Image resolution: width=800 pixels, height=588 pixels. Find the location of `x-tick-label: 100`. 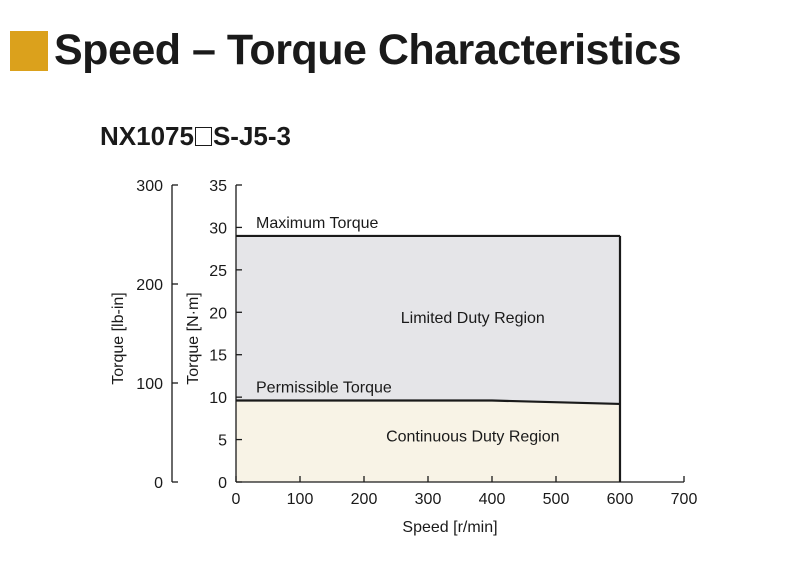

x-tick-label: 100 is located at coordinates (300, 499).